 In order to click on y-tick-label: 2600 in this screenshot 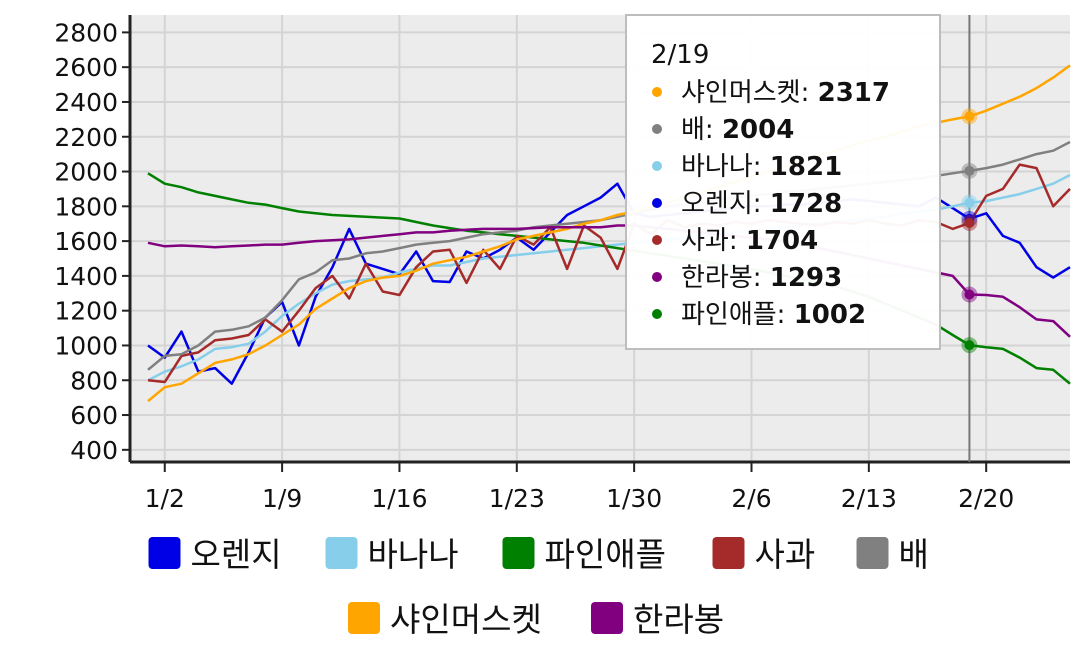, I will do `click(86, 67)`.